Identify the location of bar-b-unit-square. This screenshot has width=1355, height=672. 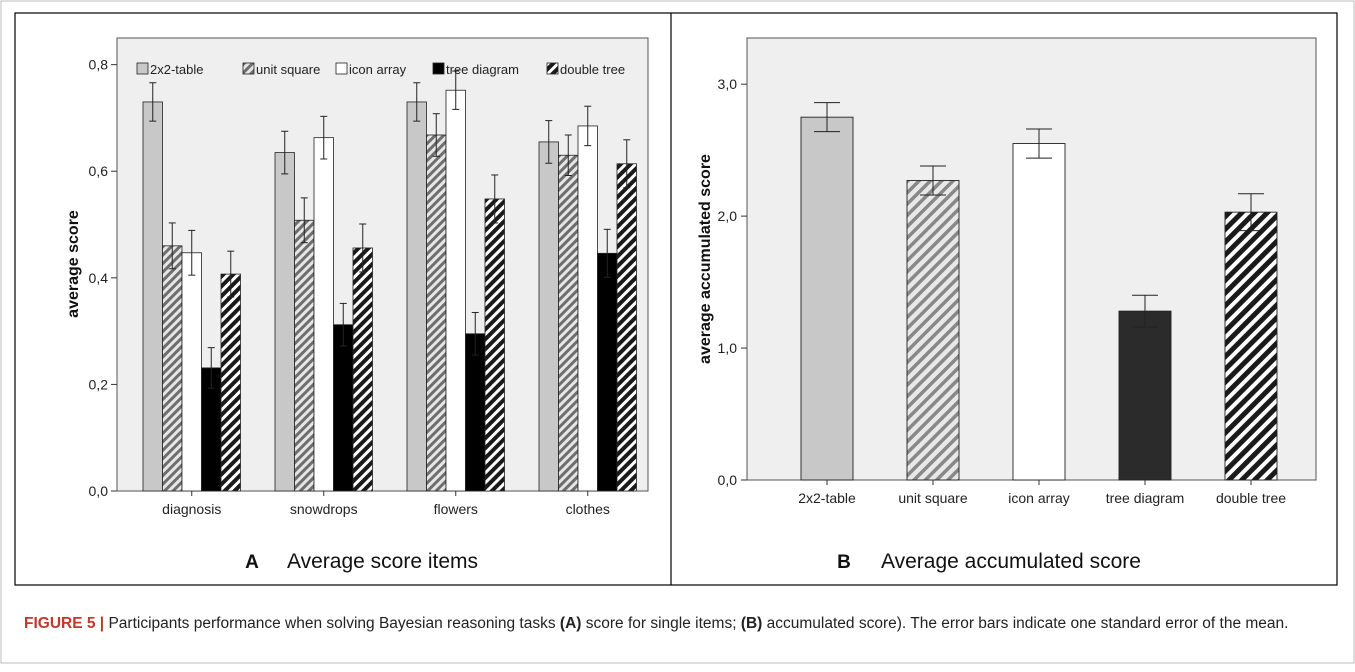
(933, 330).